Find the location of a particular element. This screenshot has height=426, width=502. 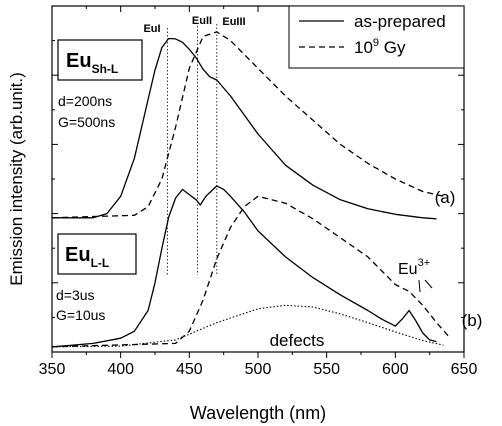

annotation-defects: defects is located at coordinates (297, 340).